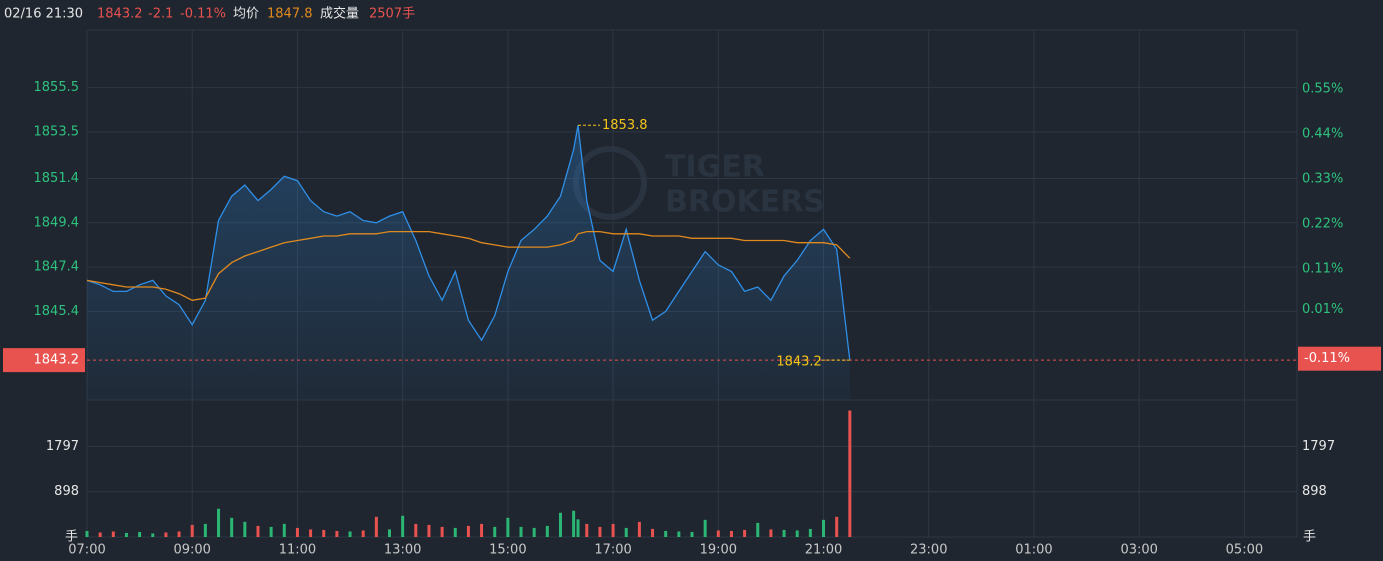 This screenshot has width=1383, height=561. Describe the element at coordinates (1322, 223) in the screenshot. I see `y2-tick-label: 0.22%` at that location.